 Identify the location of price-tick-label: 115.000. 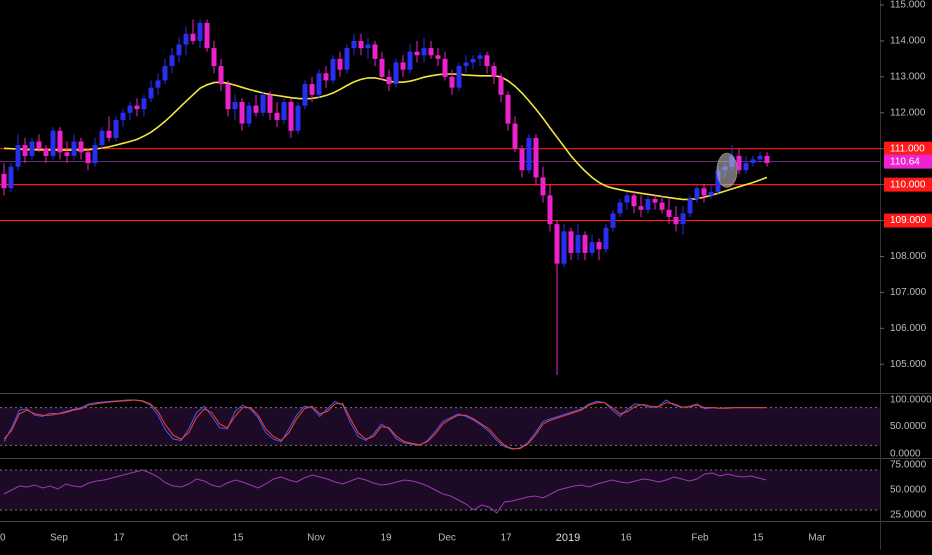
(908, 5).